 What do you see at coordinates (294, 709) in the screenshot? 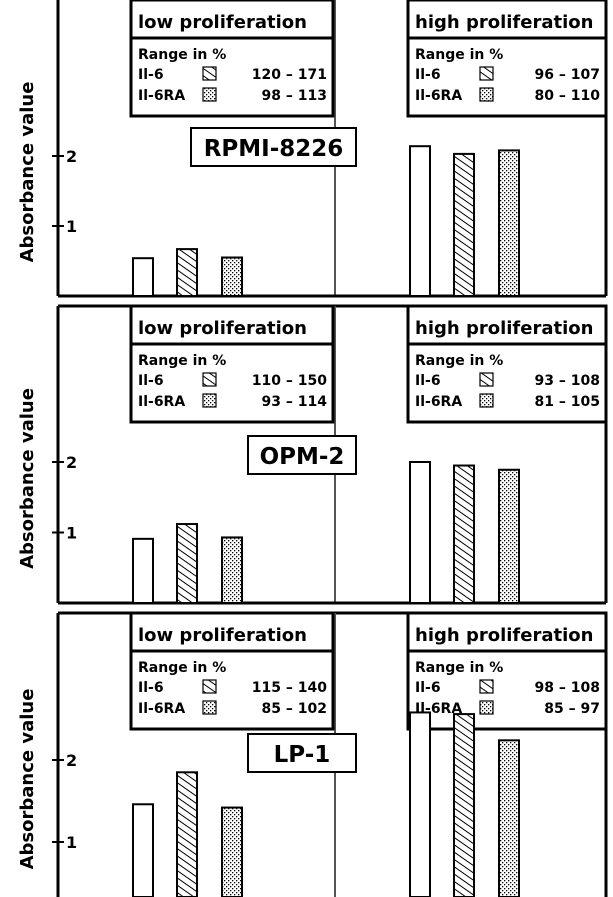
I see `legend-entry-range: 85 – 102` at bounding box center [294, 709].